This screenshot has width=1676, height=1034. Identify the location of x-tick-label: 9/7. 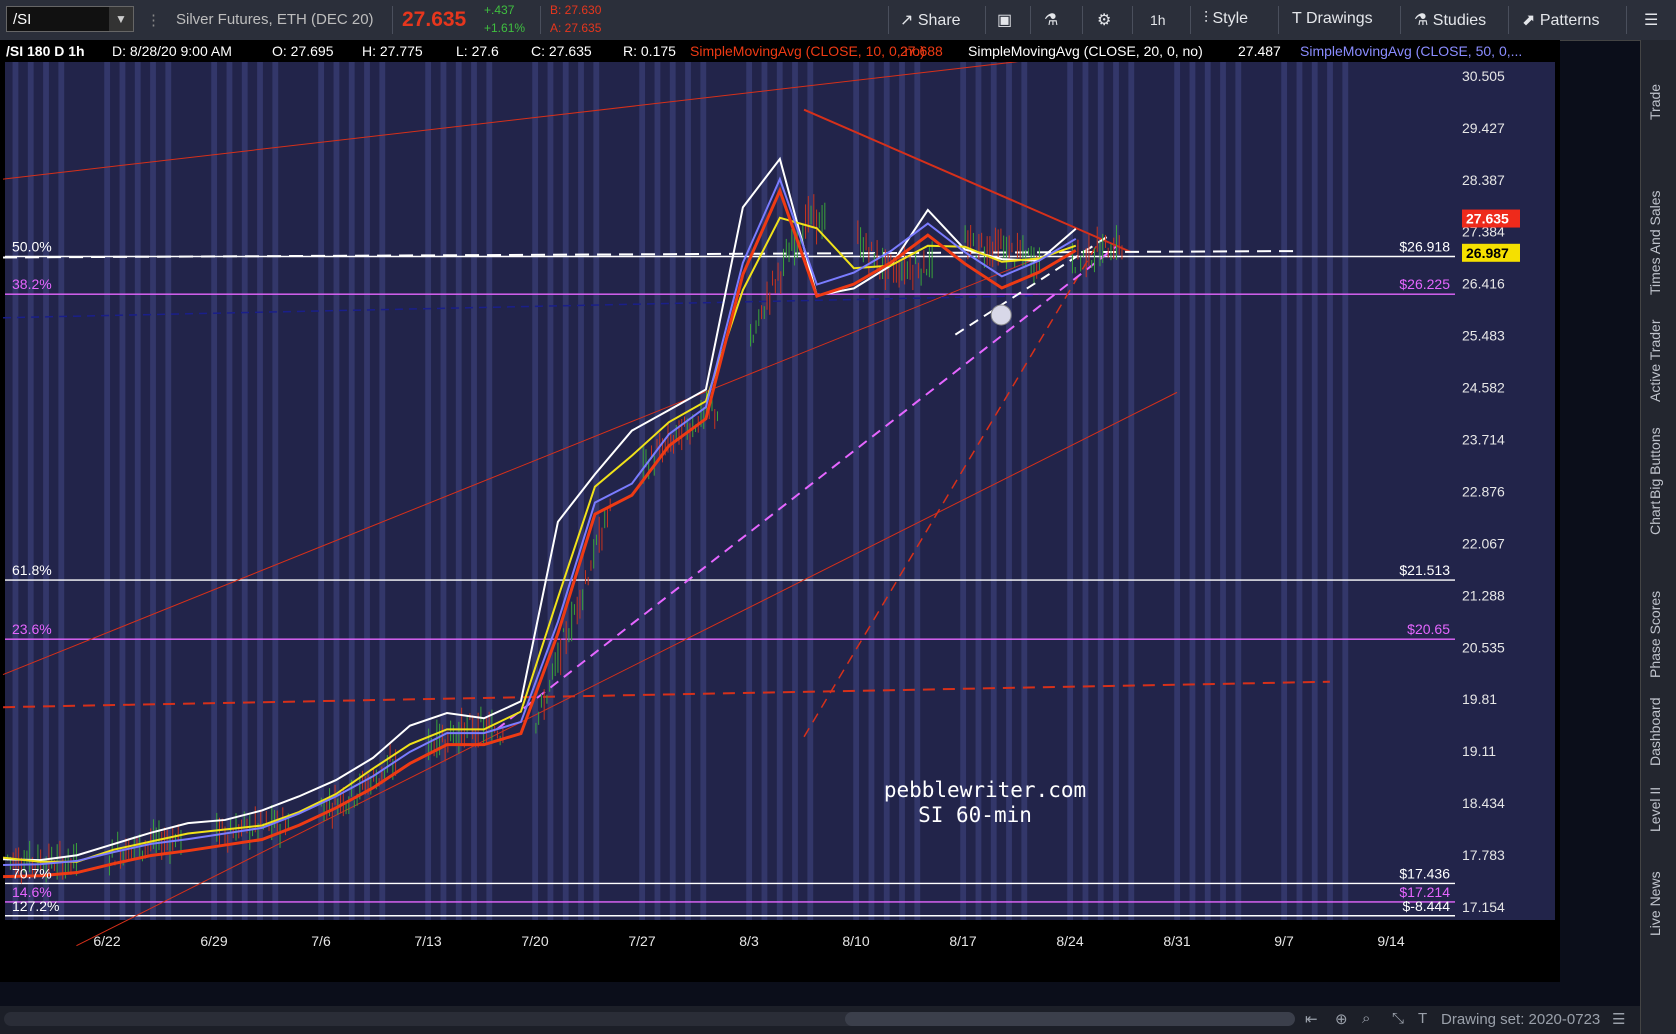
(1284, 941).